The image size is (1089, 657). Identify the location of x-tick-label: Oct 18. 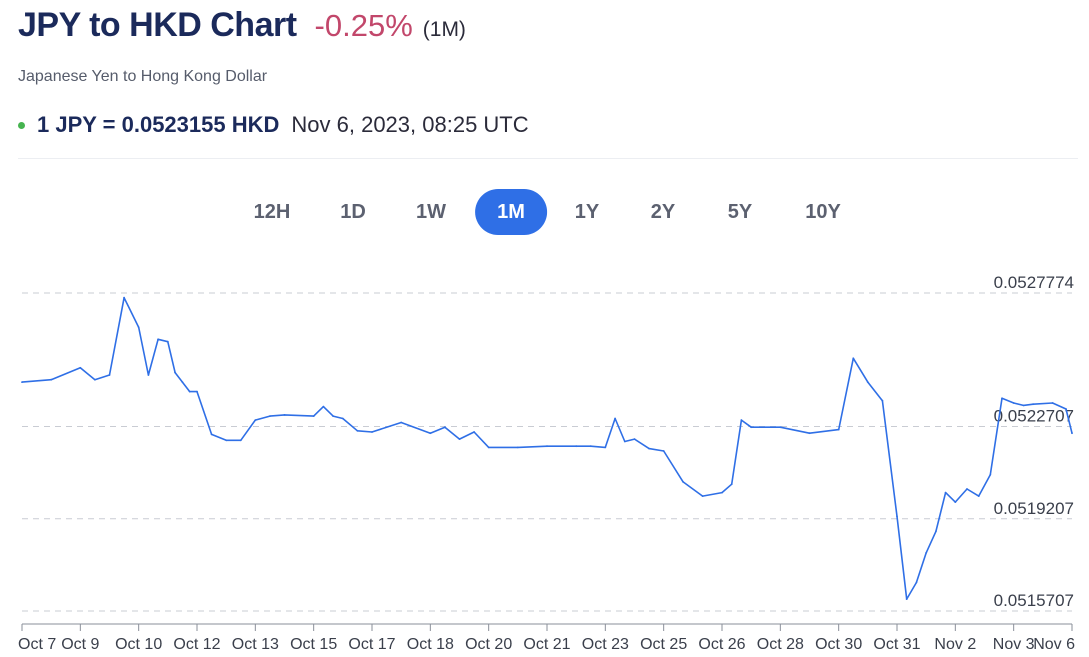
(430, 644).